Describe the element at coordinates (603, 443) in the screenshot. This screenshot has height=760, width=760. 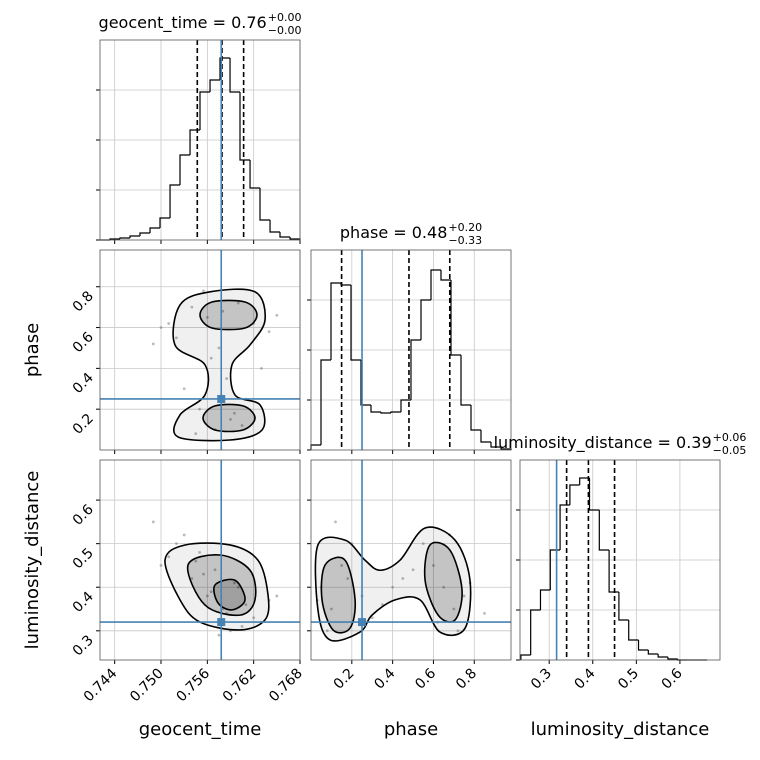
I see `panel-title: luminosity_distance = 0.39` at that location.